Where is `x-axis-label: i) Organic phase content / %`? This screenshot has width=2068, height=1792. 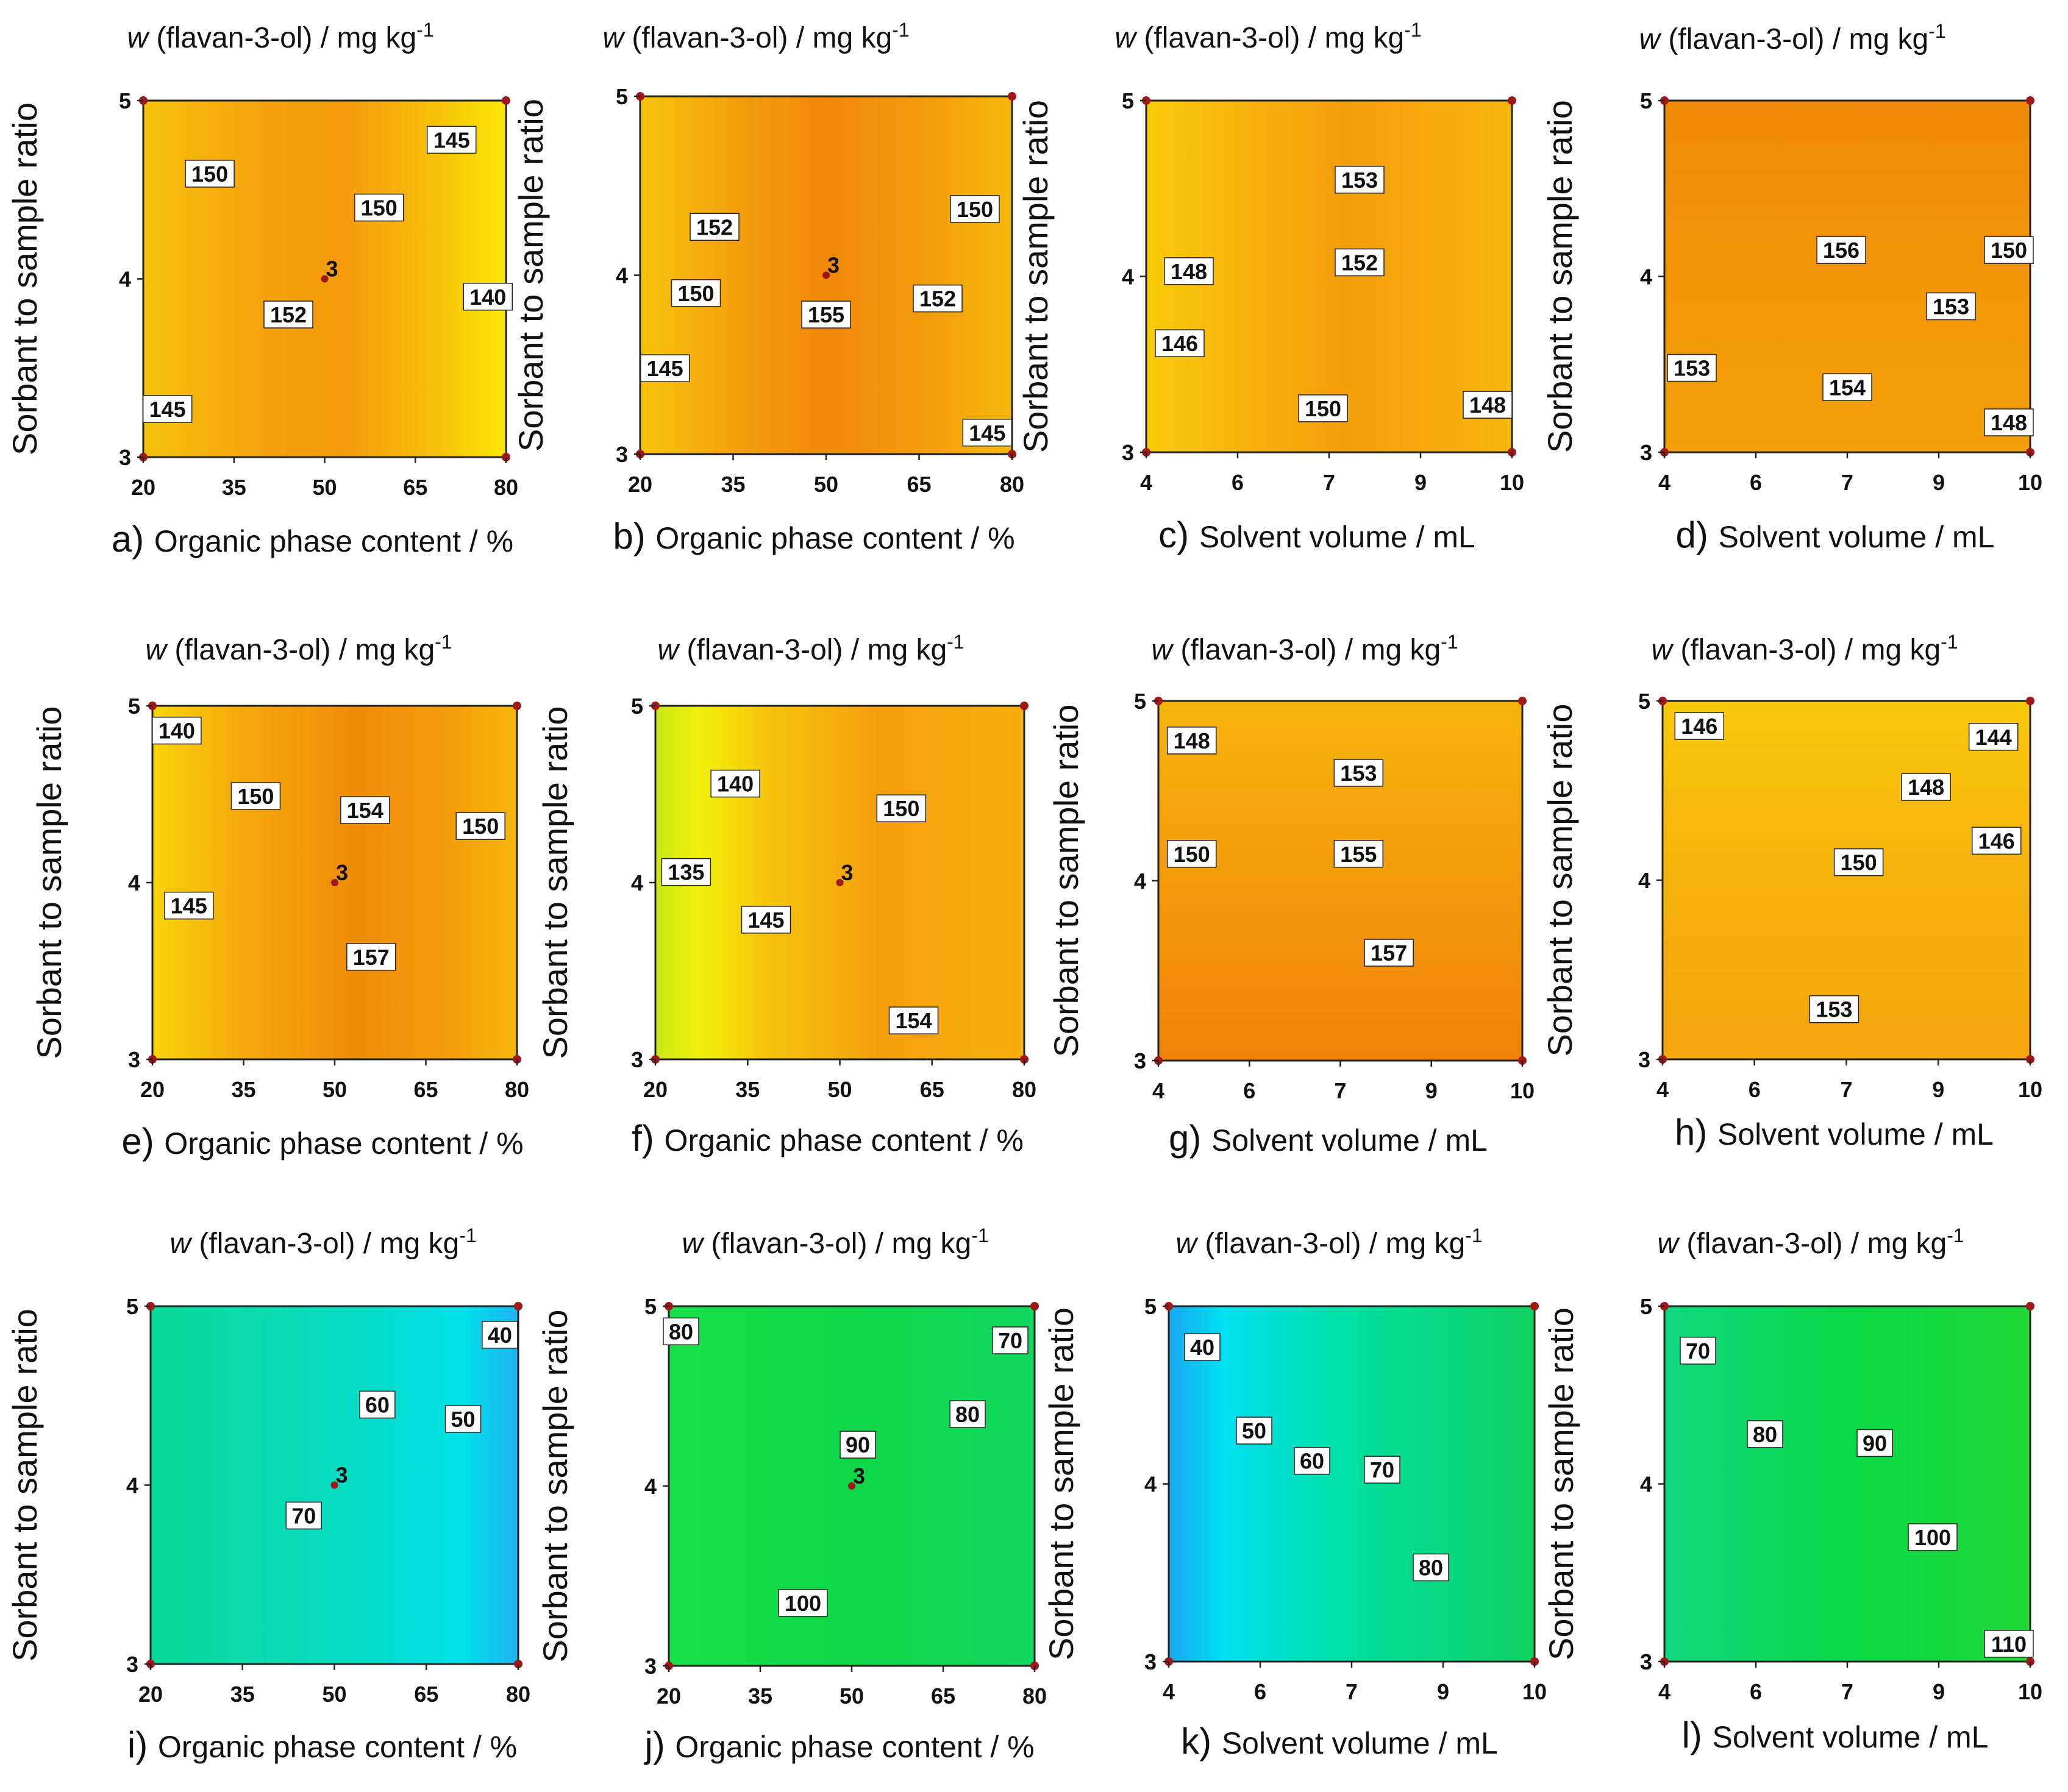 x-axis-label: i) Organic phase content / % is located at coordinates (322, 1745).